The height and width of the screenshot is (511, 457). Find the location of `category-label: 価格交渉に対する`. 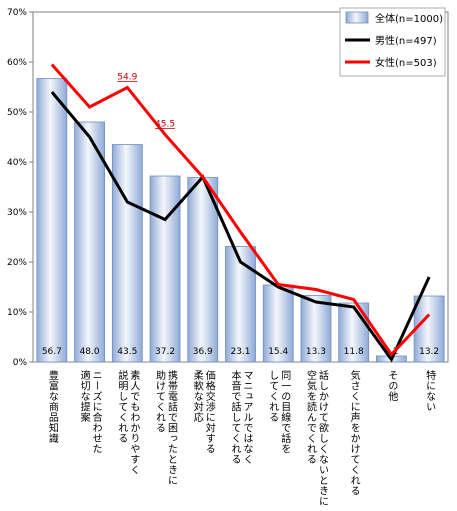

category-label: 価格交渉に対する is located at coordinates (209, 411).